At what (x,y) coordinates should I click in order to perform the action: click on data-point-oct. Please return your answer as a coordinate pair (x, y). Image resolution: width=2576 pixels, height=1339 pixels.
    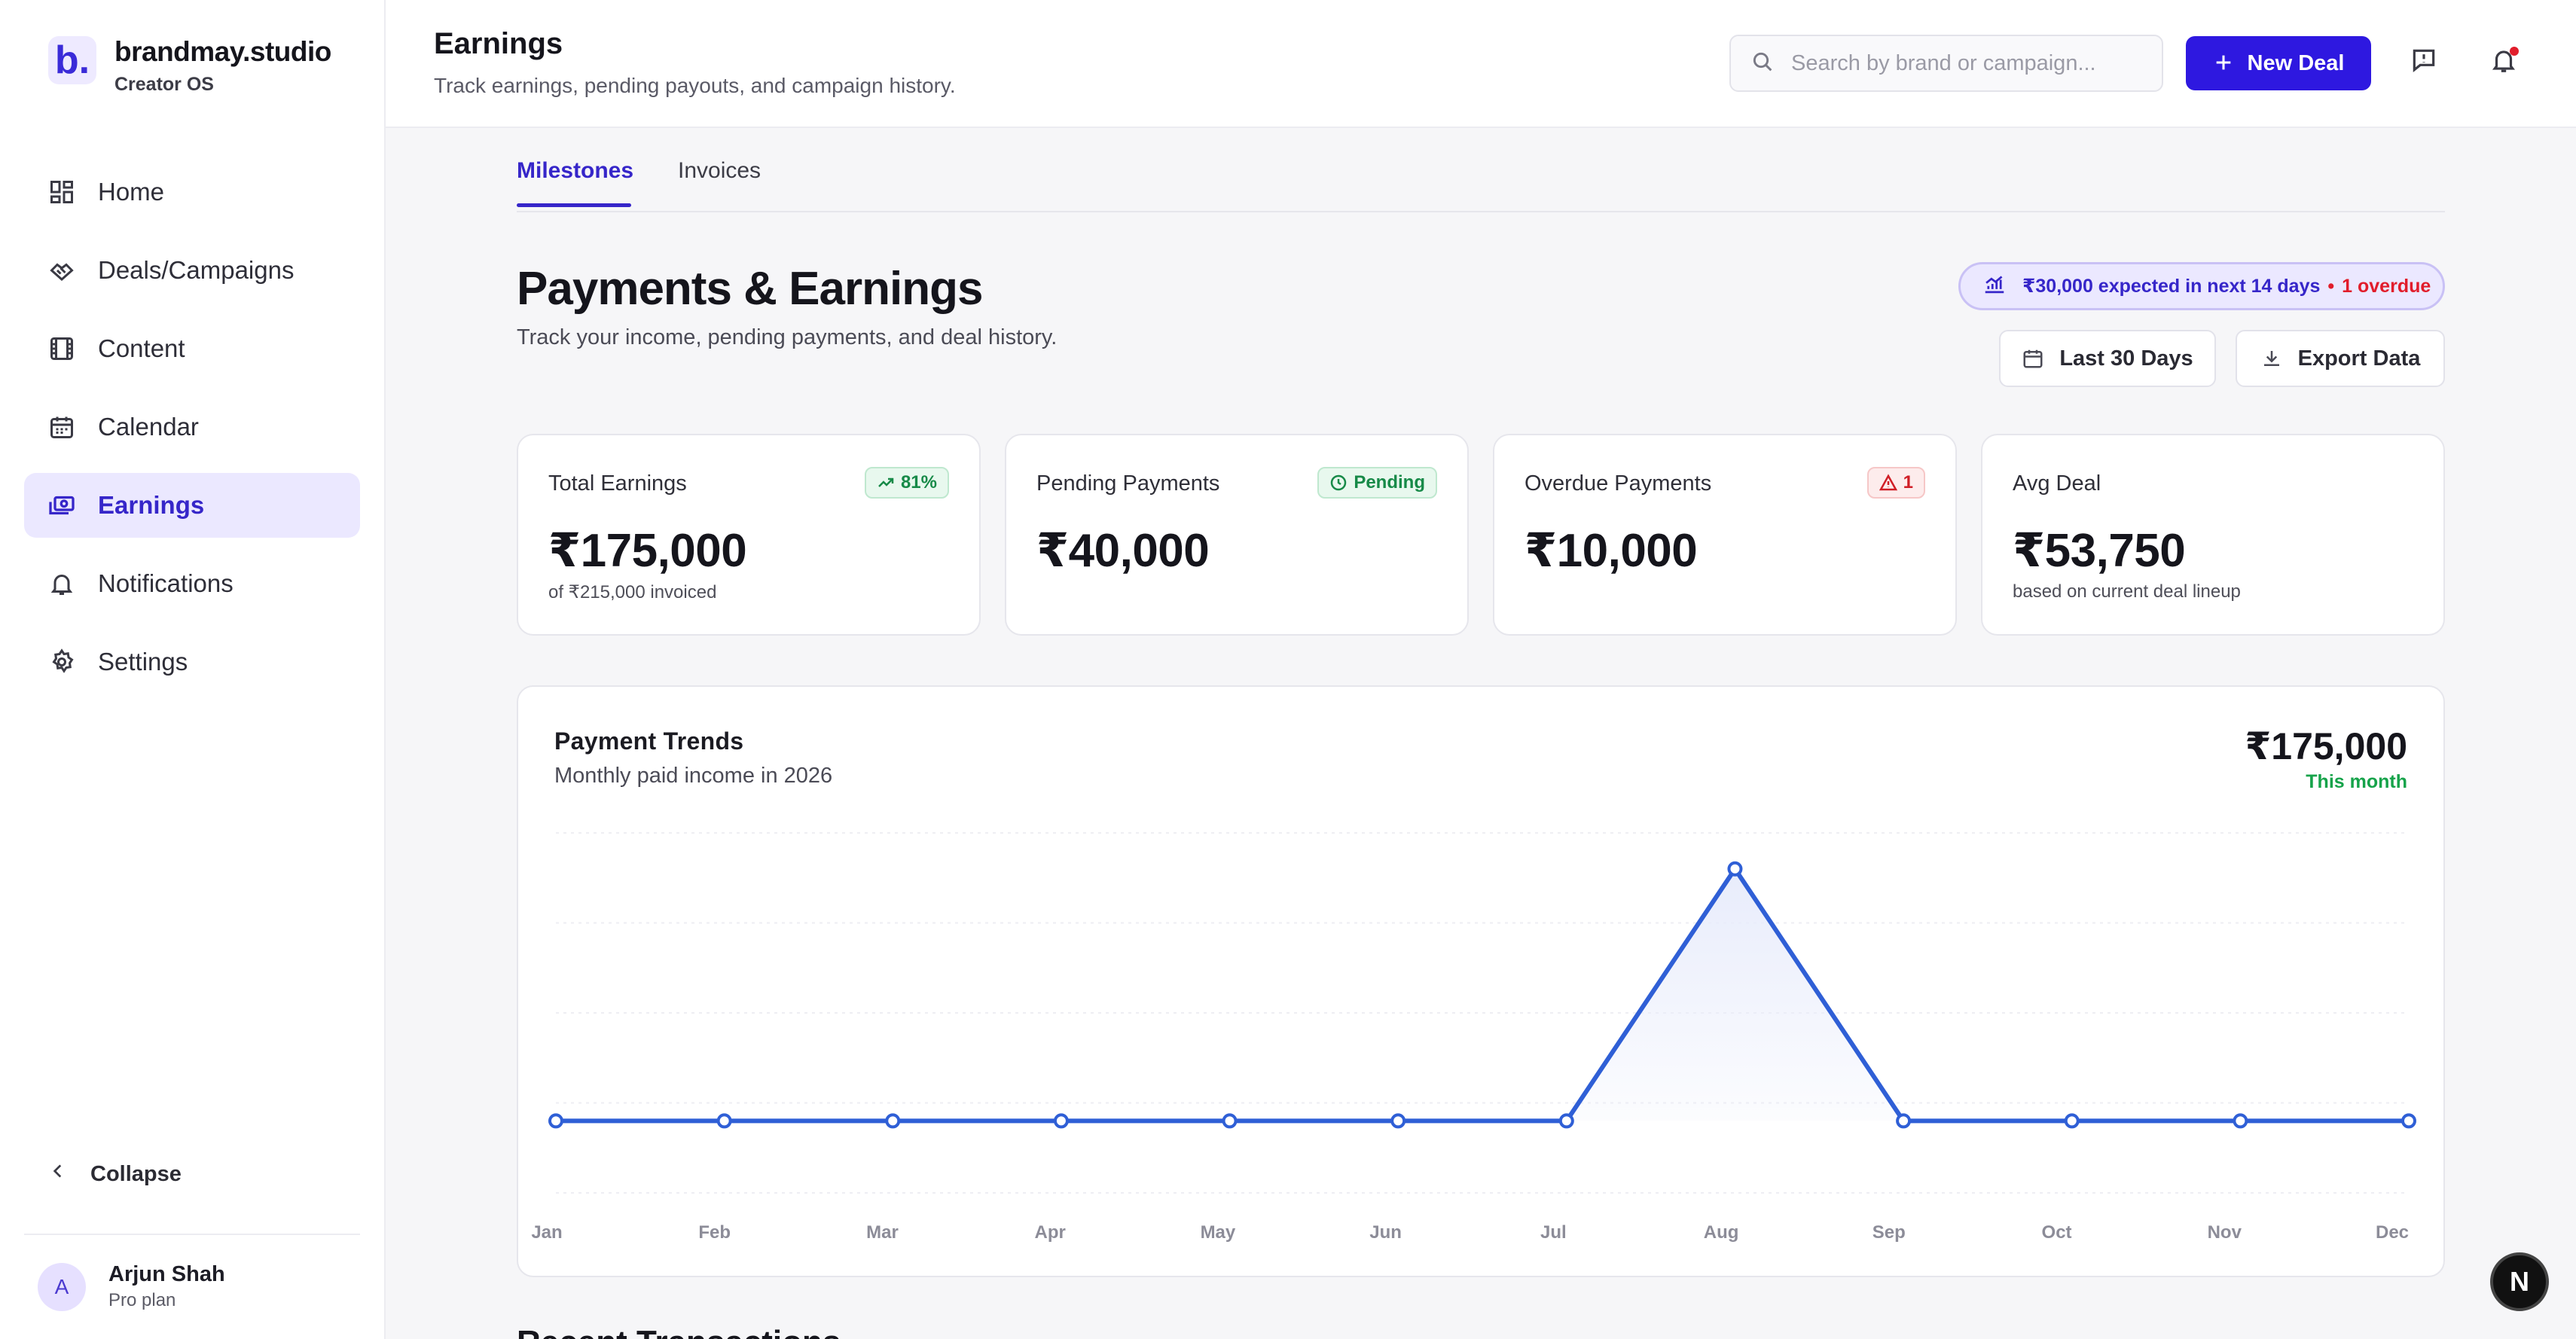
    Looking at the image, I should click on (2072, 1121).